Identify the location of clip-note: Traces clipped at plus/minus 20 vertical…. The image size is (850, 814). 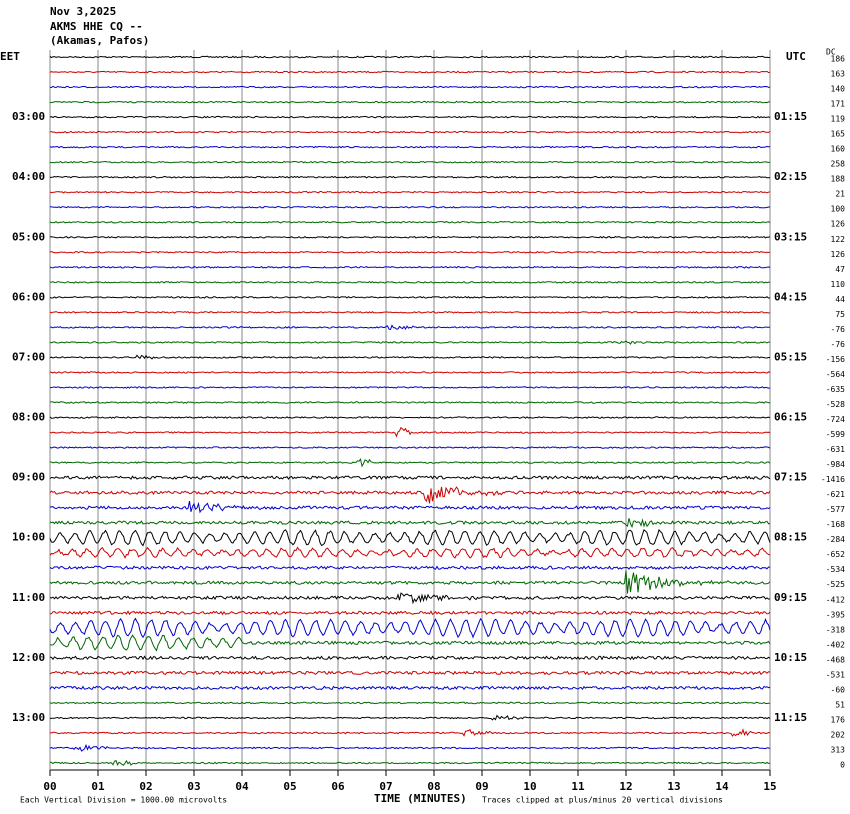
(602, 800).